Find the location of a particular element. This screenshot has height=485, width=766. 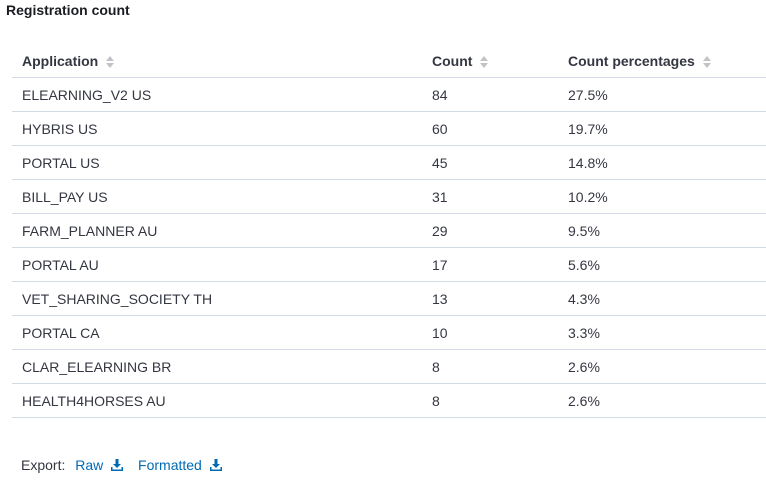

export-raw-link: Raw is located at coordinates (101, 465).